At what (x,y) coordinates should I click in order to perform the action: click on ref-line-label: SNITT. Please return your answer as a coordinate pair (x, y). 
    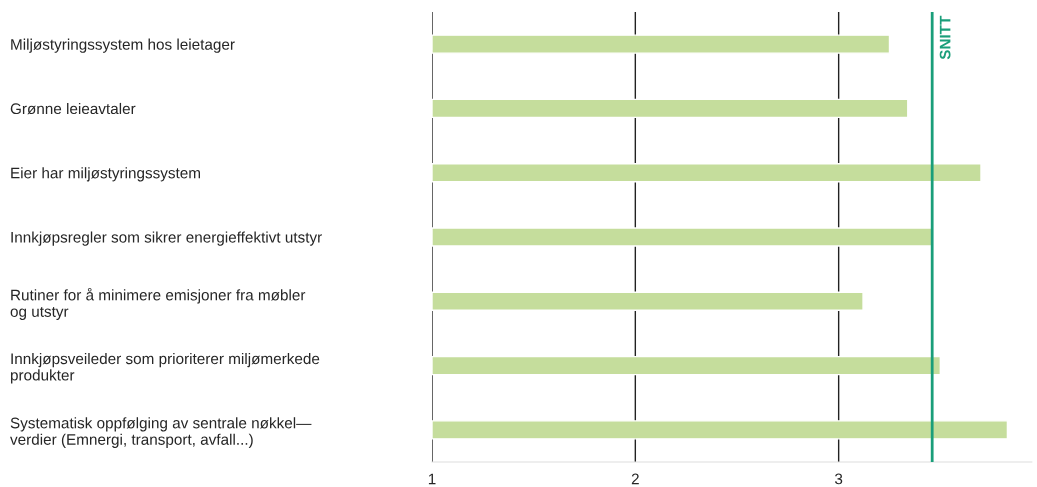
    Looking at the image, I should click on (945, 37).